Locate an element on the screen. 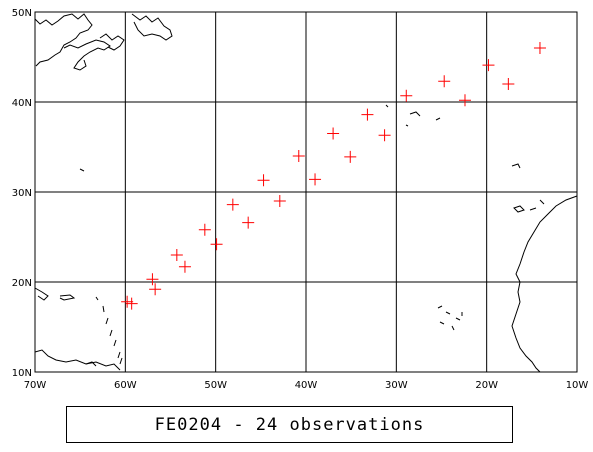 The width and height of the screenshot is (593, 452). longitude-tick-label: 20W is located at coordinates (486, 385).